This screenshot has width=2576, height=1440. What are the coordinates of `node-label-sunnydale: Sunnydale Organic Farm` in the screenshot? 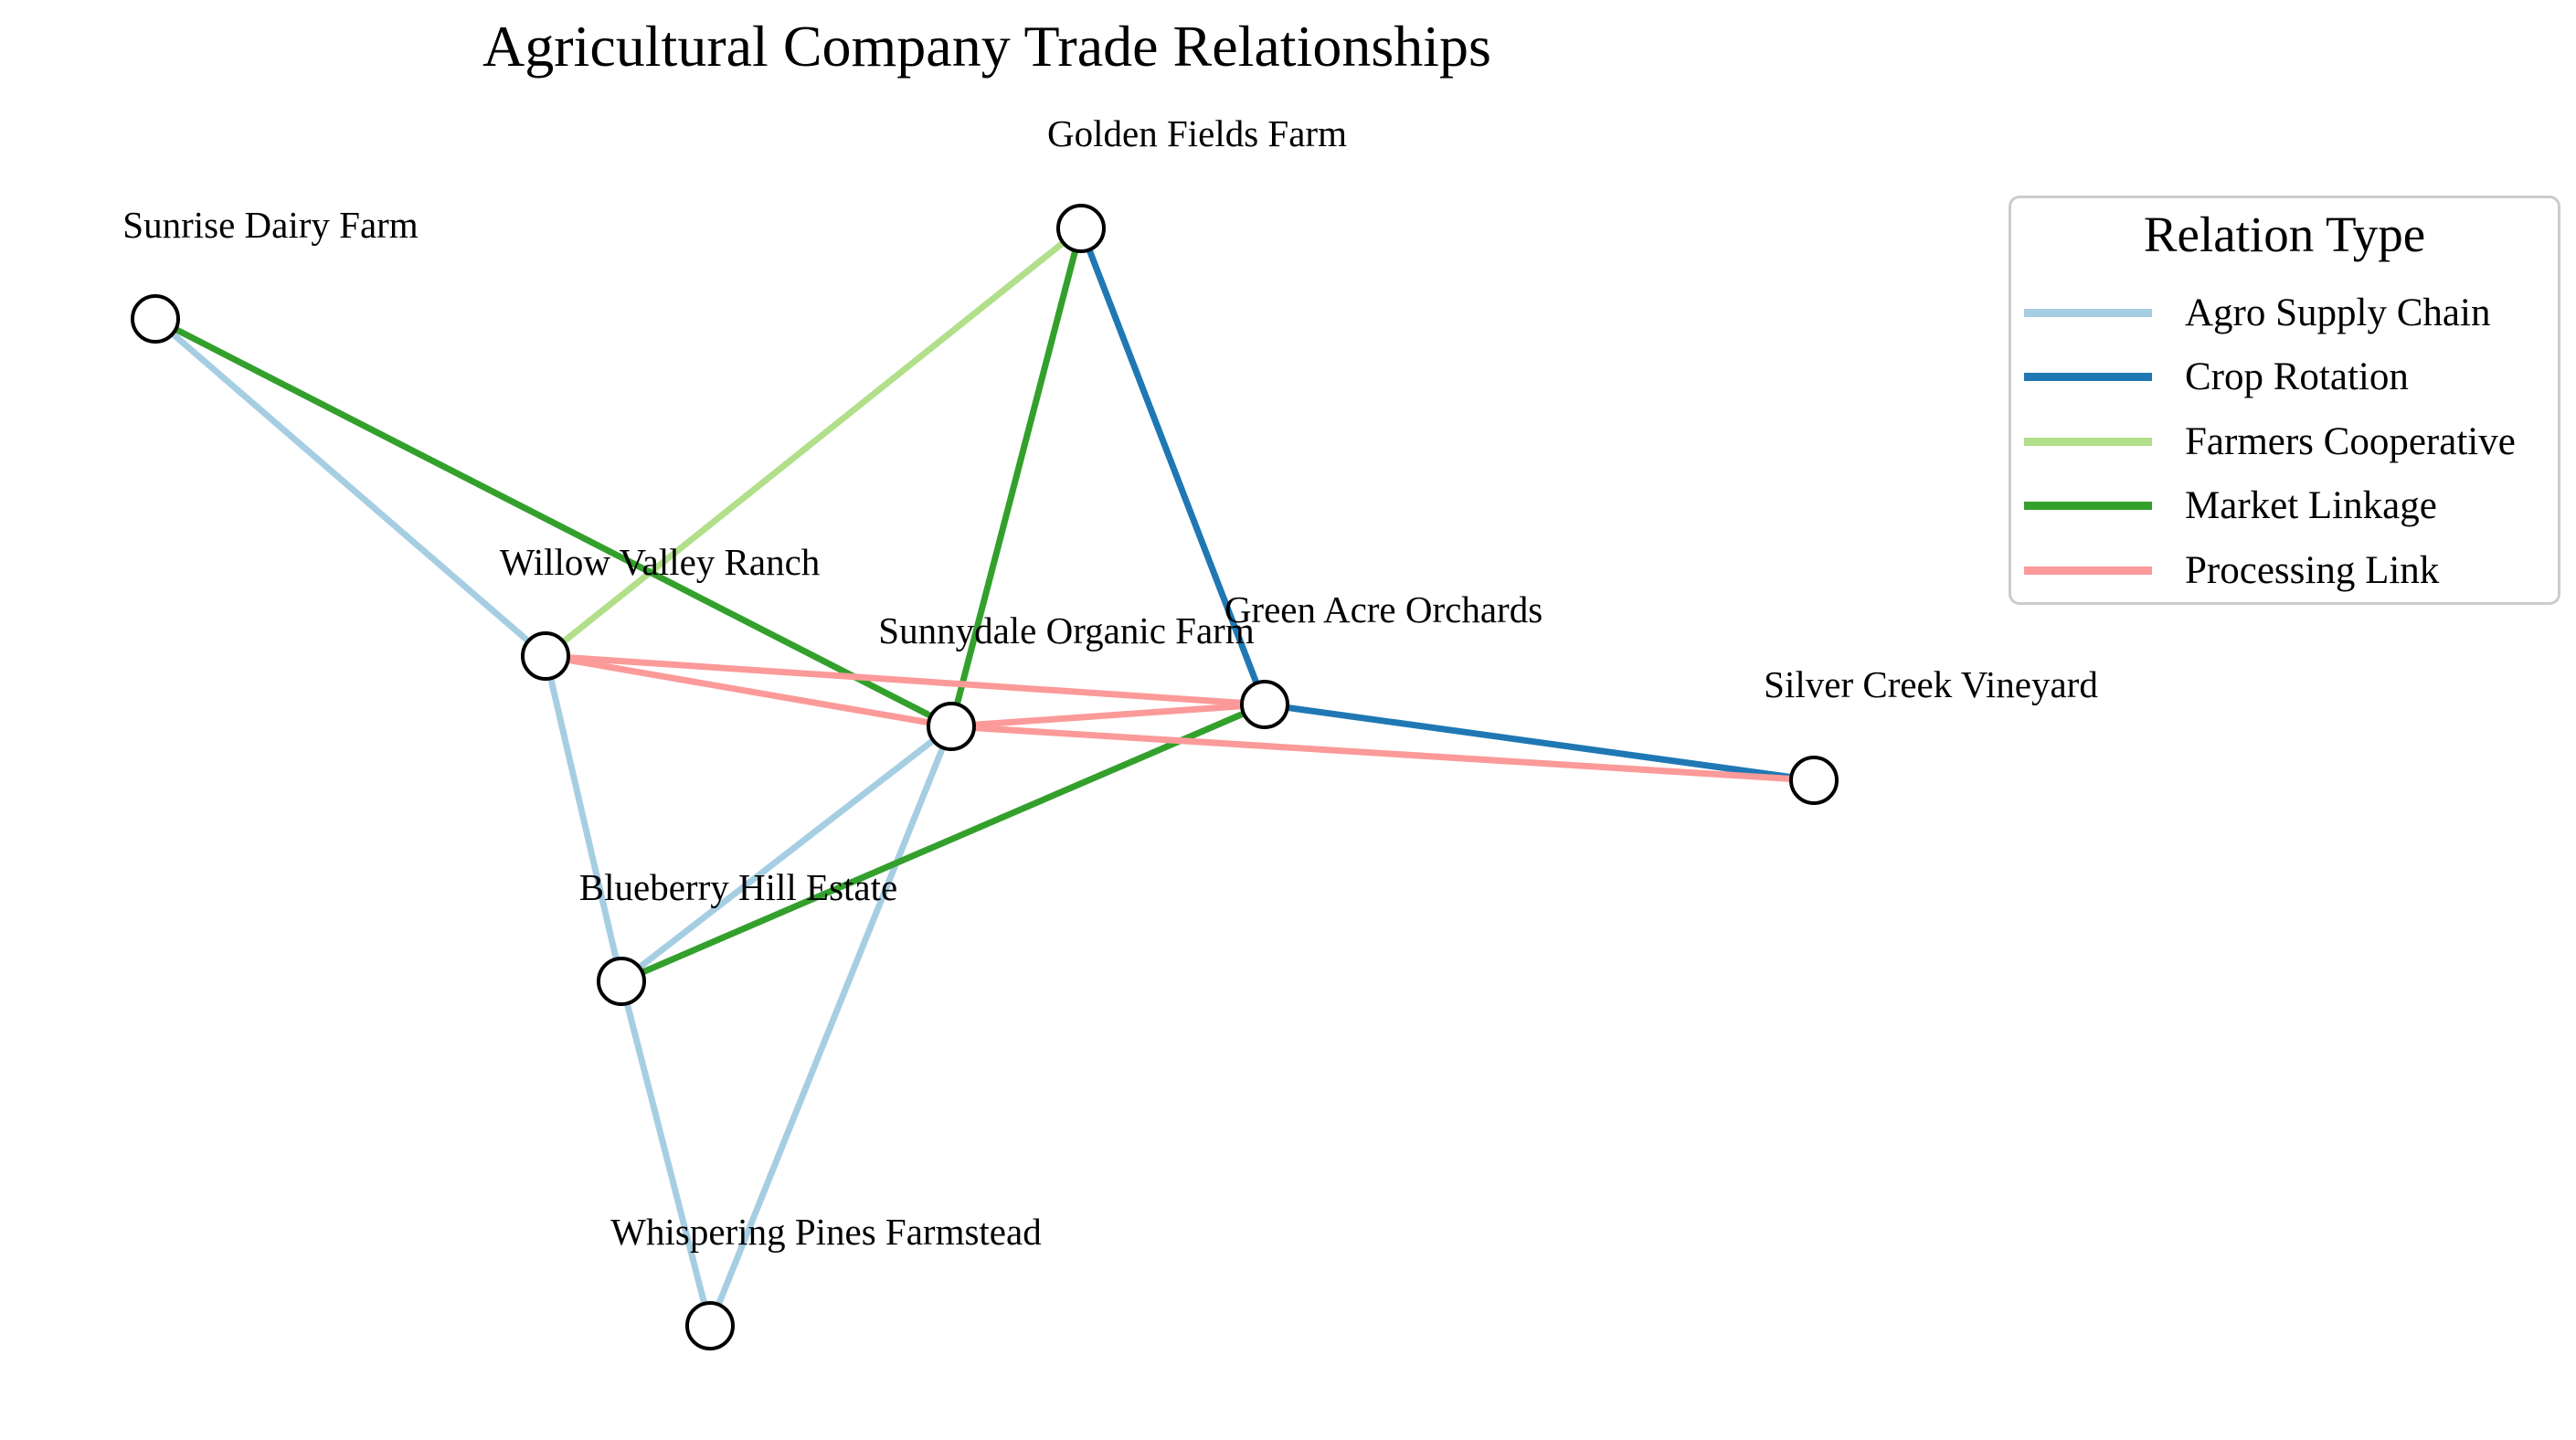 It's located at (1066, 630).